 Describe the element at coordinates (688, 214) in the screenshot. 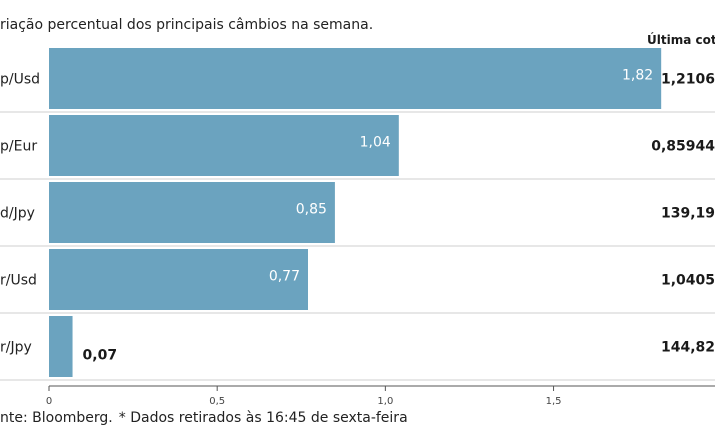

I see `last-quote-value: 139,19` at that location.